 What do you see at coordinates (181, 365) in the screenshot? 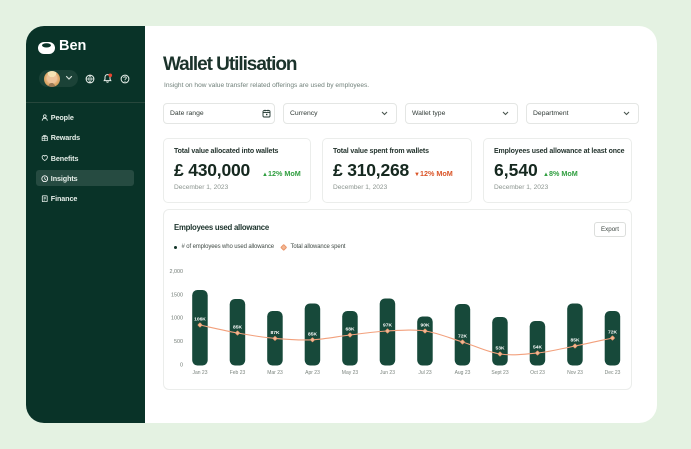
I see `svg-text: 0` at bounding box center [181, 365].